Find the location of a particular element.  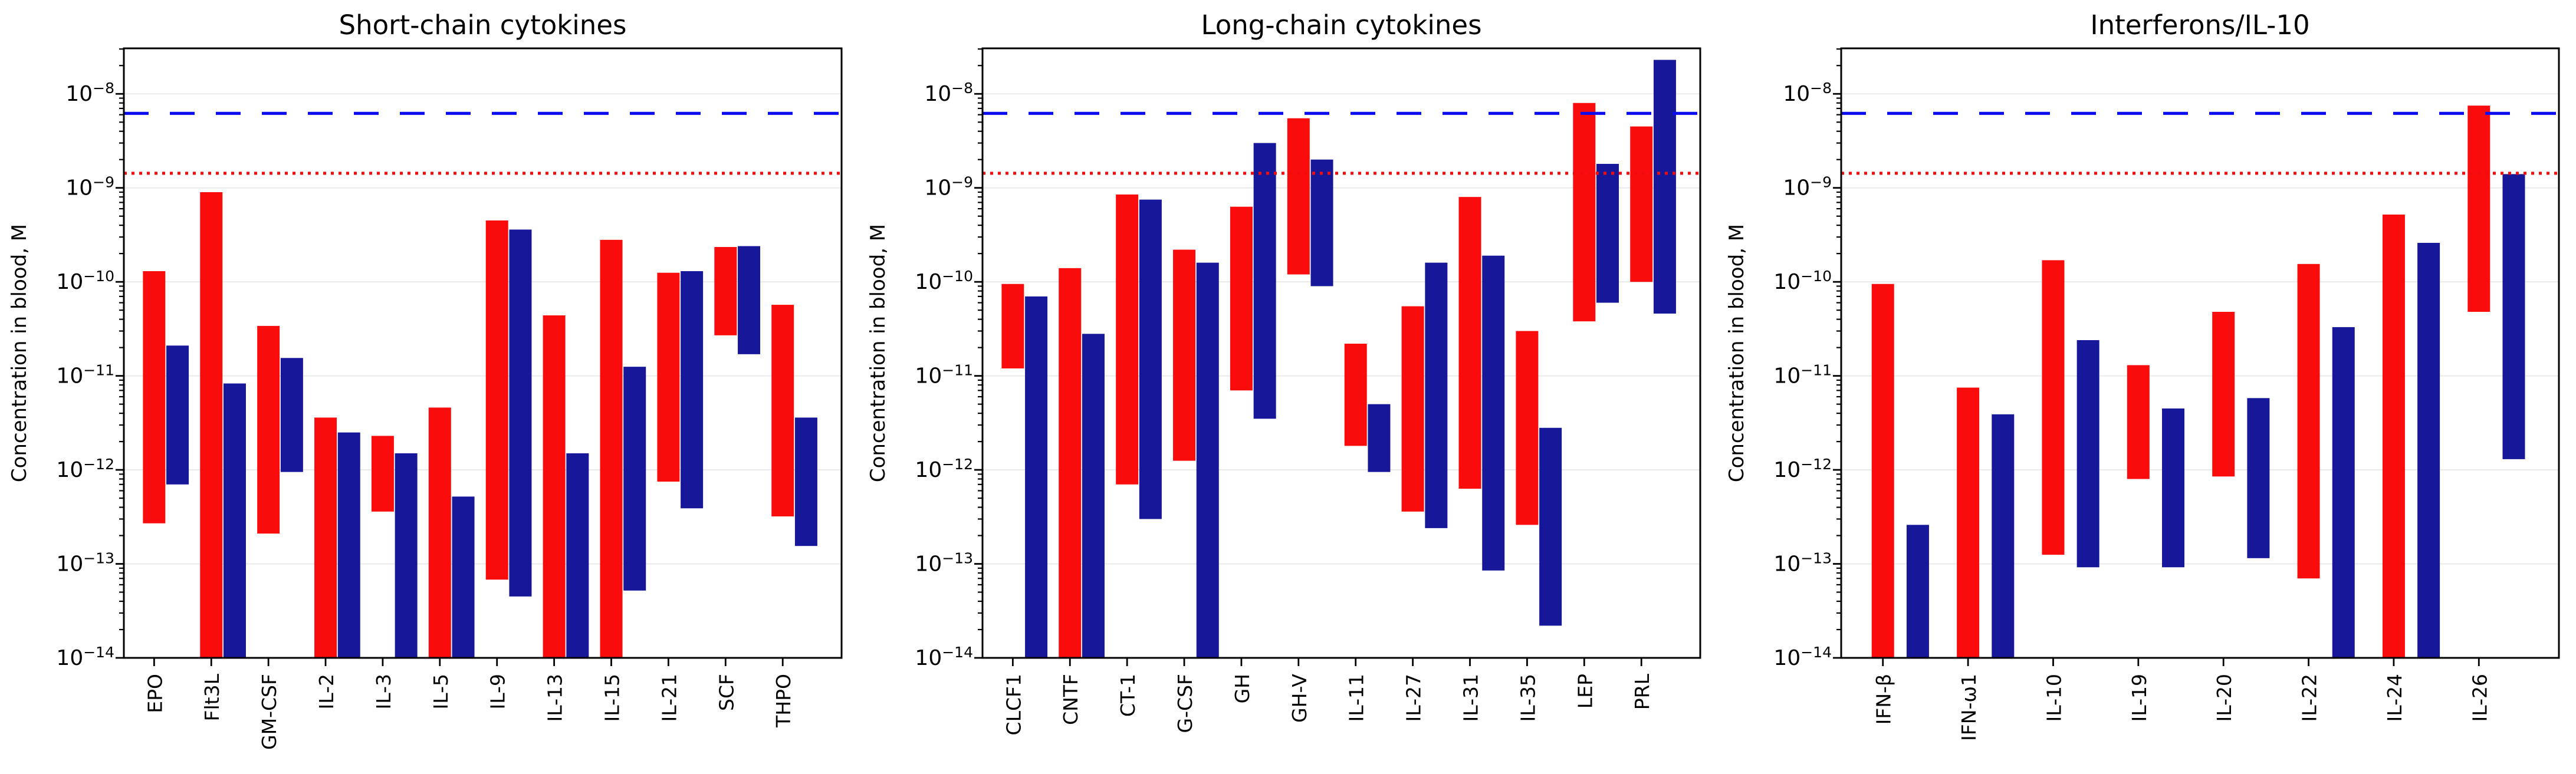

xtick-label-IFN-β: IFN-β is located at coordinates (1883, 699).